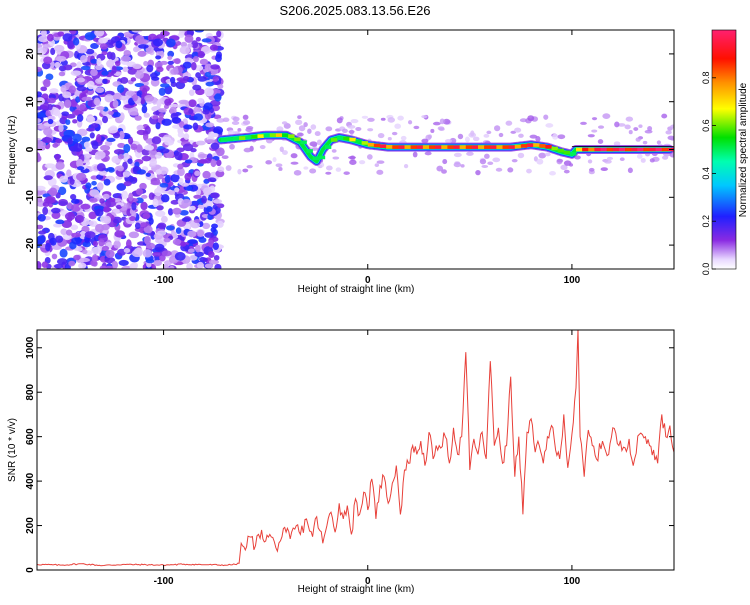 This screenshot has height=605, width=750. I want to click on snr-y-tick-label: 400, so click(30, 480).